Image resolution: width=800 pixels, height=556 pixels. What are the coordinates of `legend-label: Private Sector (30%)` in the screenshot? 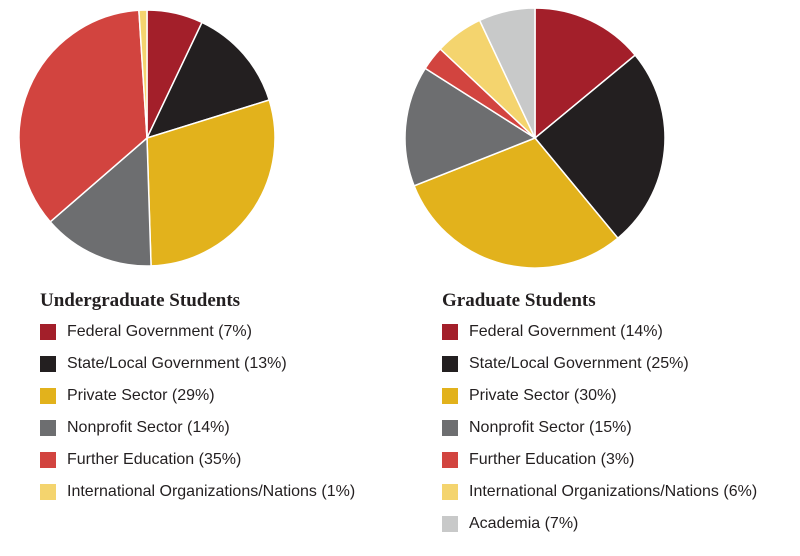 It's located at (543, 395).